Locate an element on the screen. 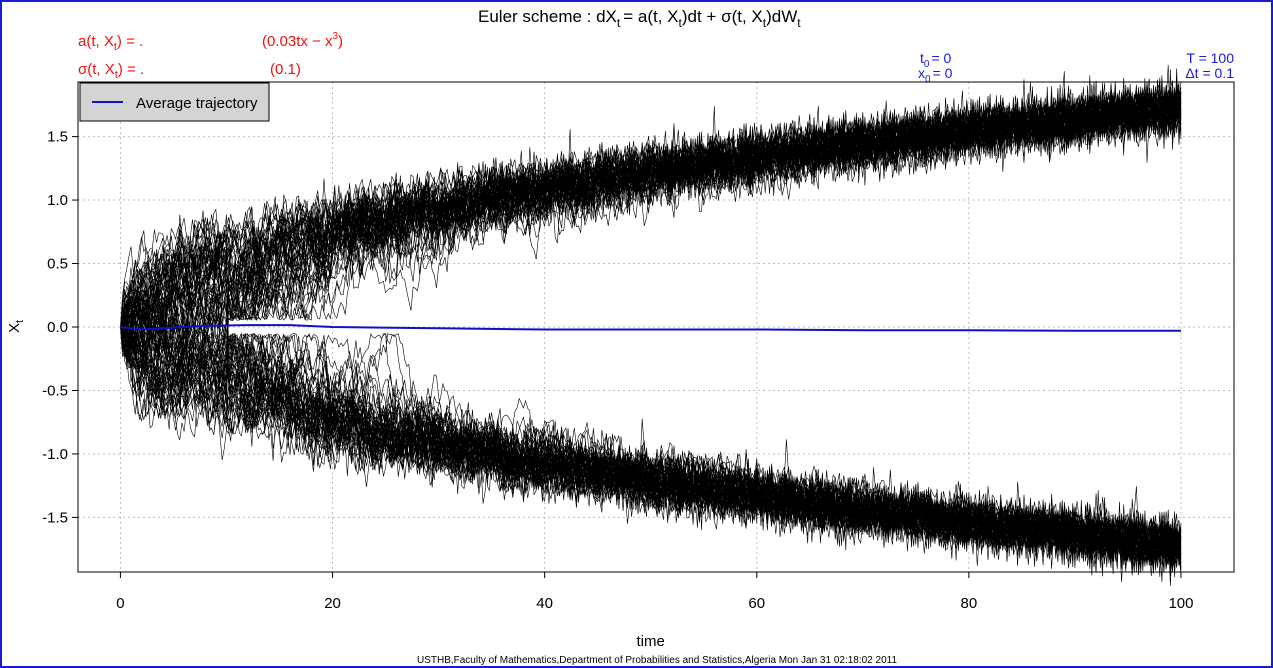  t0-sub: 0 is located at coordinates (927, 64).